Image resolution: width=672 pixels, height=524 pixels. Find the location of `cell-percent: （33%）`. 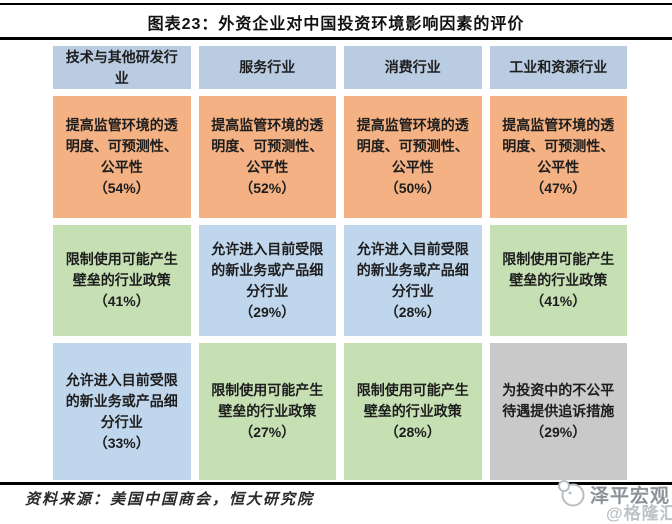

cell-percent: （33%） is located at coordinates (121, 442).